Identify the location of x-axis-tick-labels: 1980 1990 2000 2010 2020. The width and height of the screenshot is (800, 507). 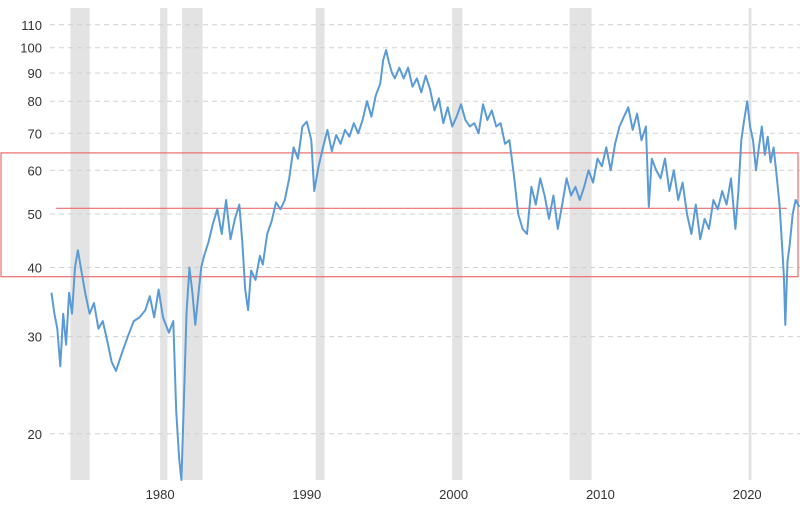
(454, 494).